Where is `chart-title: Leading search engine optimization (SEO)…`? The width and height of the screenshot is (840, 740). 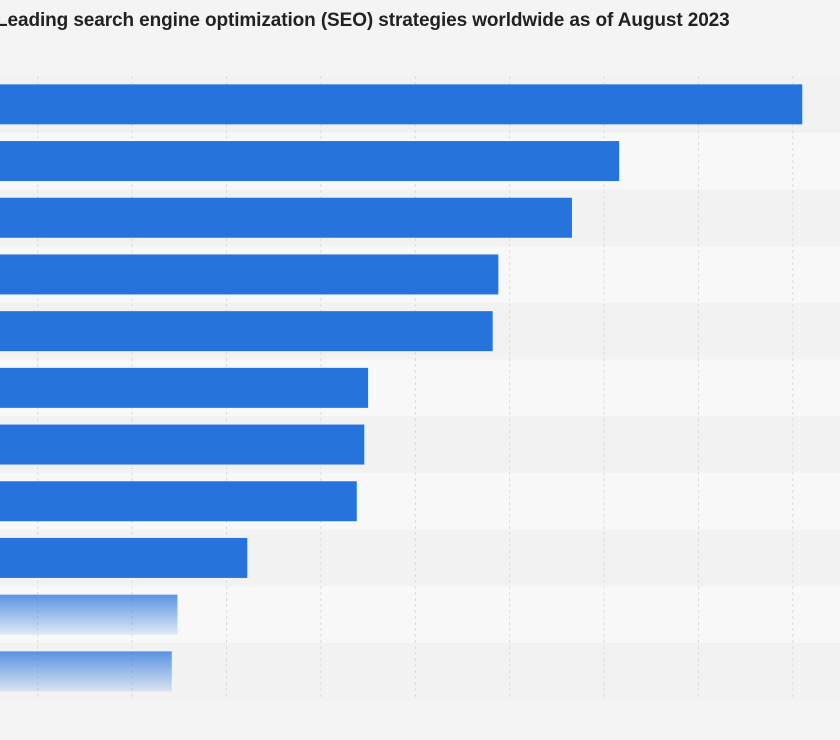 chart-title: Leading search engine optimization (SEO)… is located at coordinates (365, 20).